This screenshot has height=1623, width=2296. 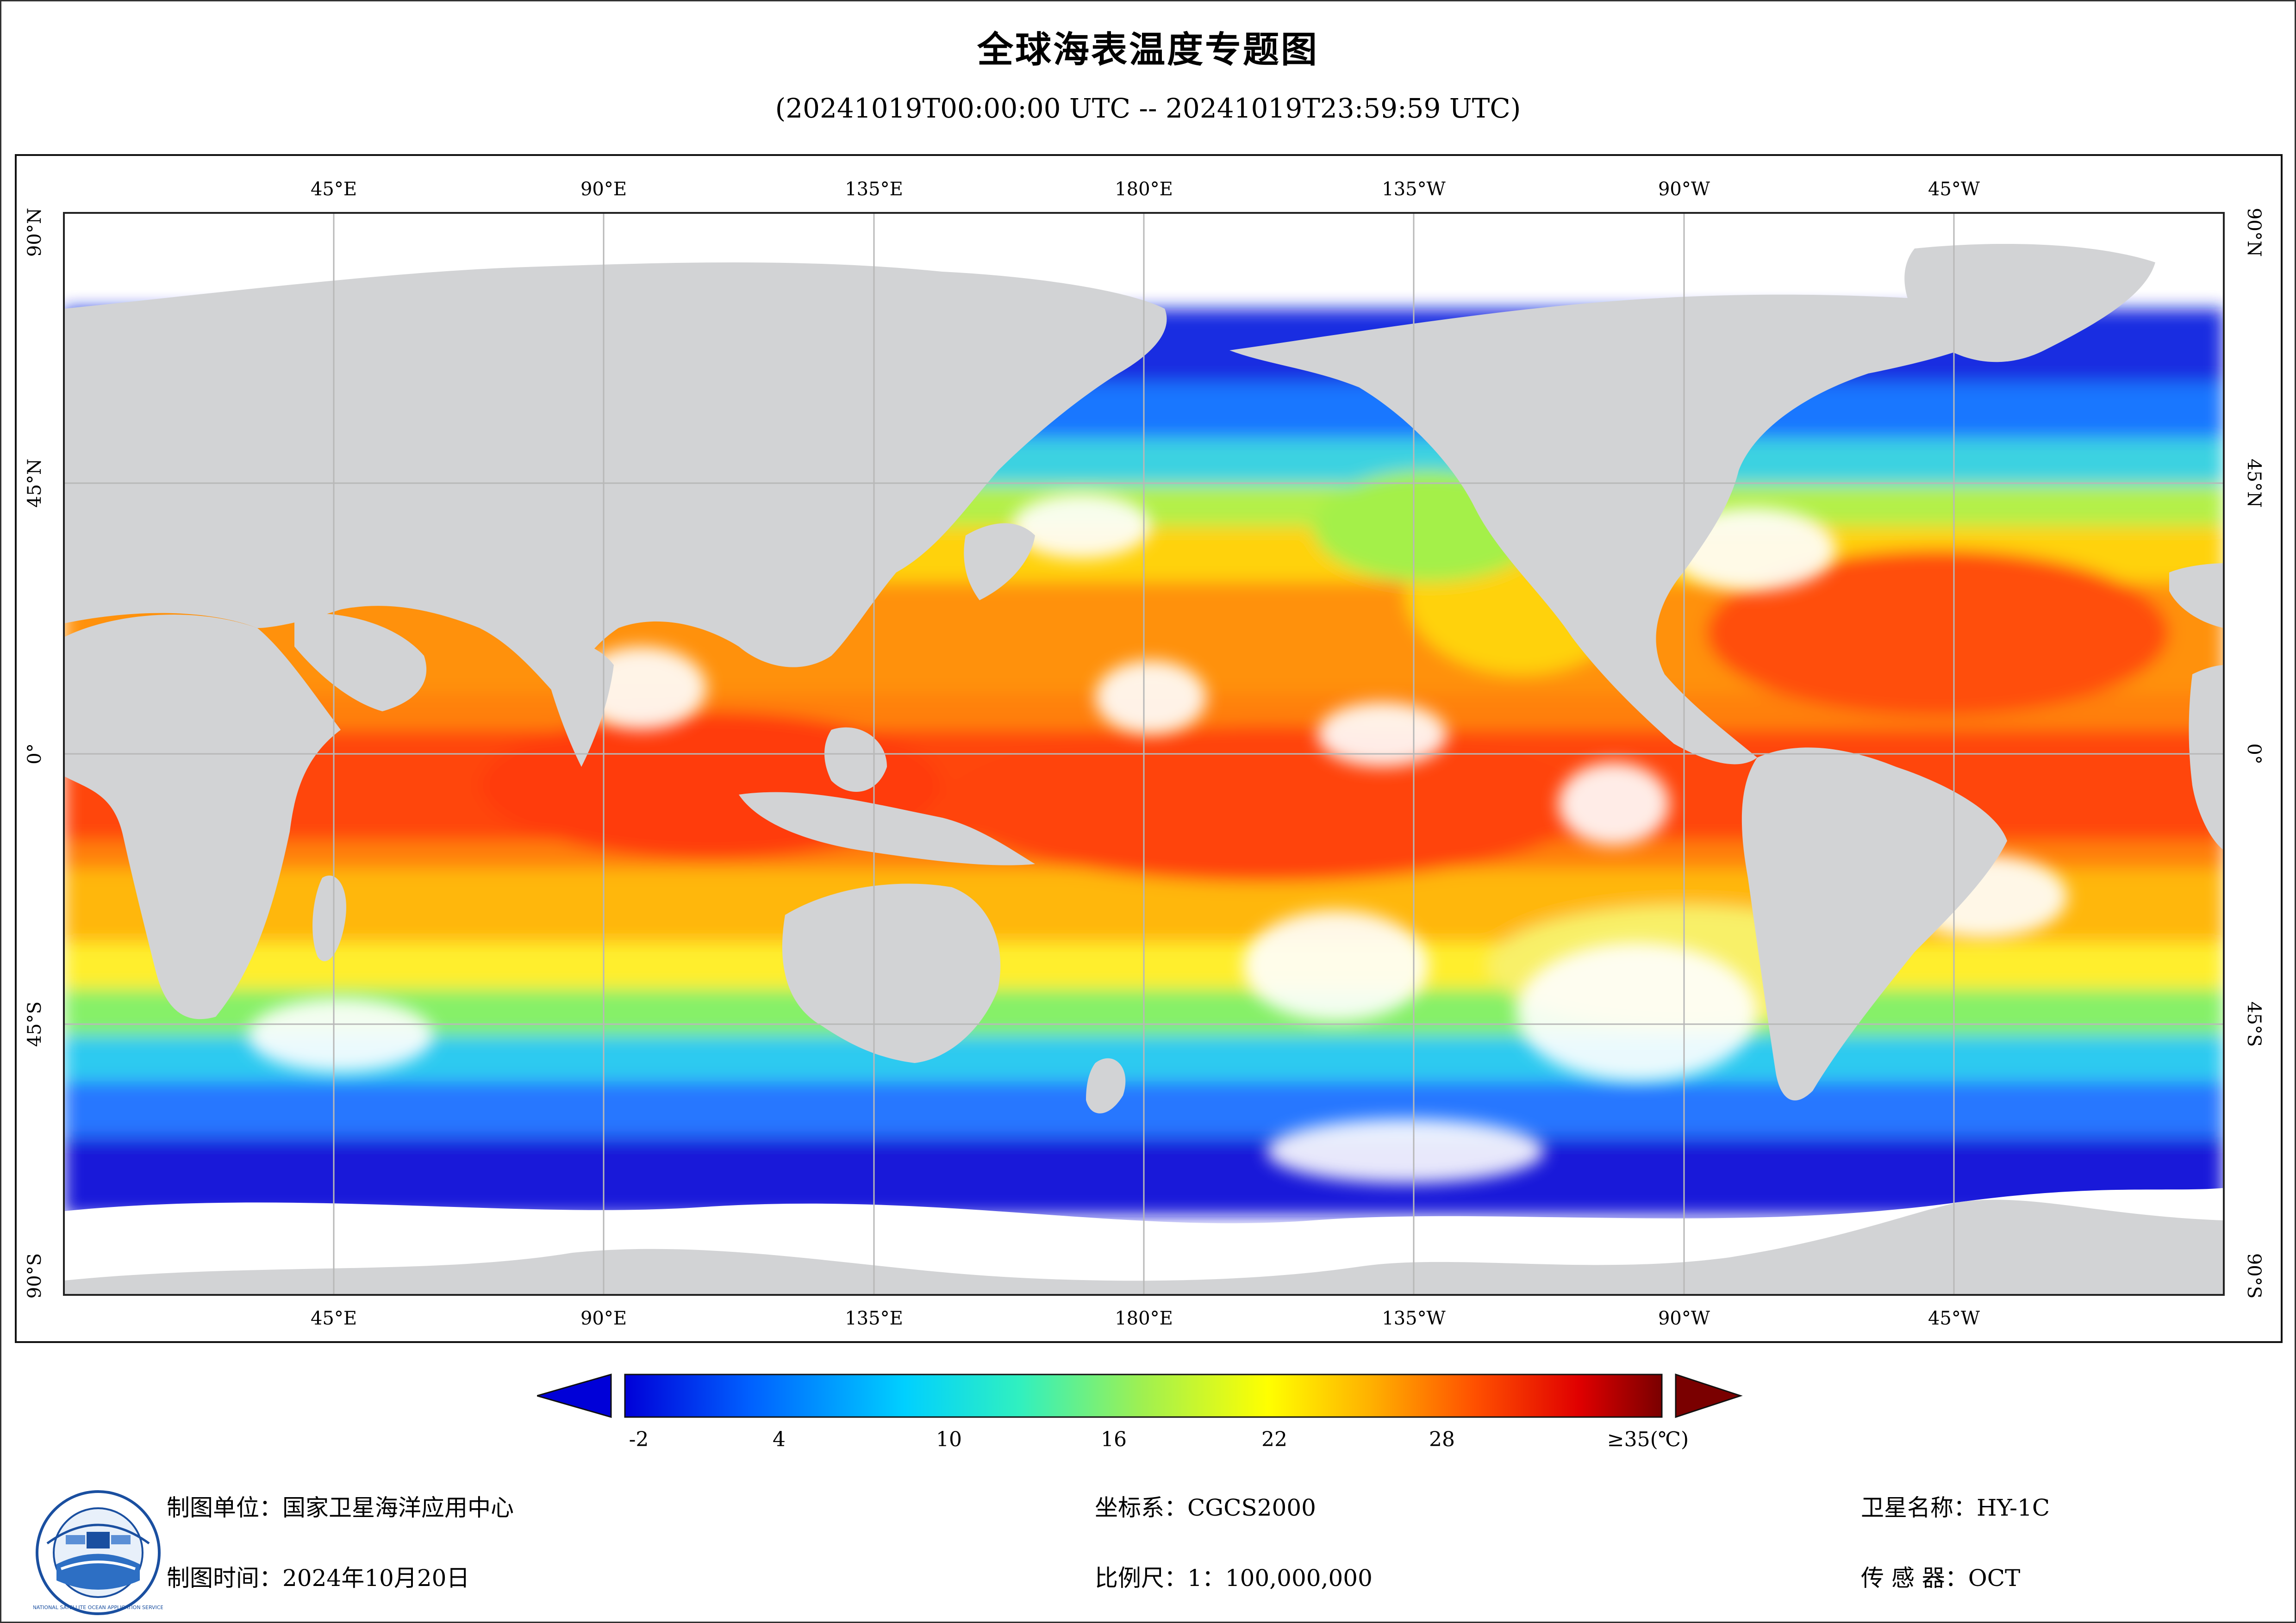 What do you see at coordinates (2196, 595) in the screenshot?
I see `iberia-east-edge` at bounding box center [2196, 595].